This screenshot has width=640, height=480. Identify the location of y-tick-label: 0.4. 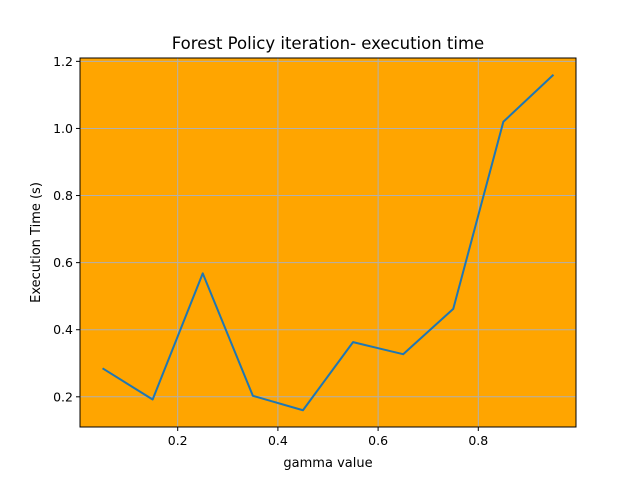
(63, 329).